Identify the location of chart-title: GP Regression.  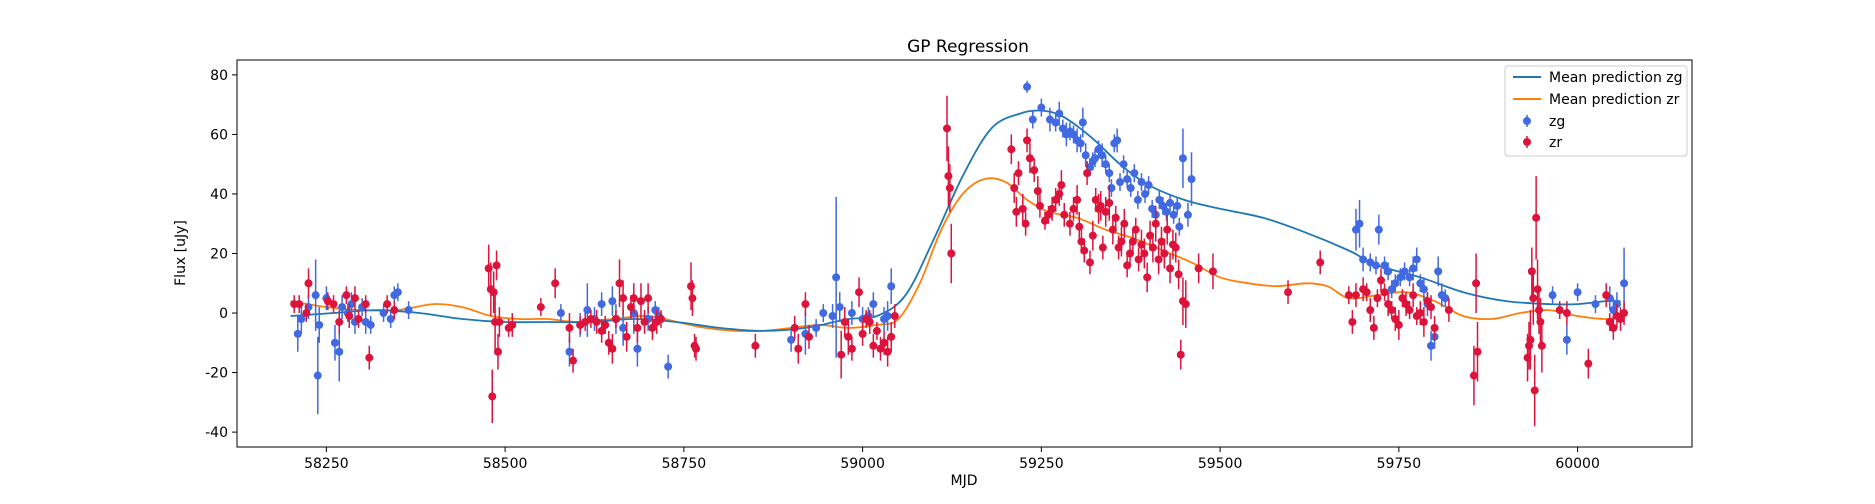
(968, 47).